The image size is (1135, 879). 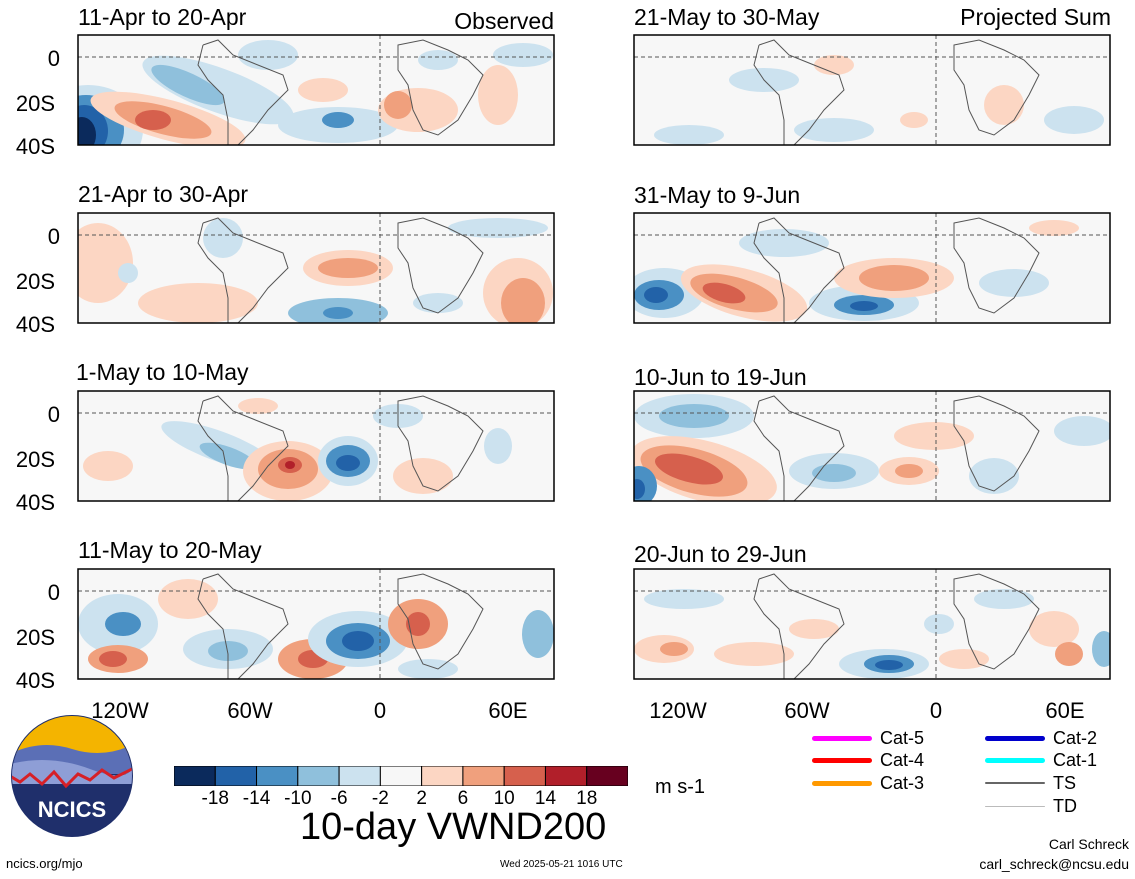 I want to click on logo-text: NCICS, so click(x=72, y=809).